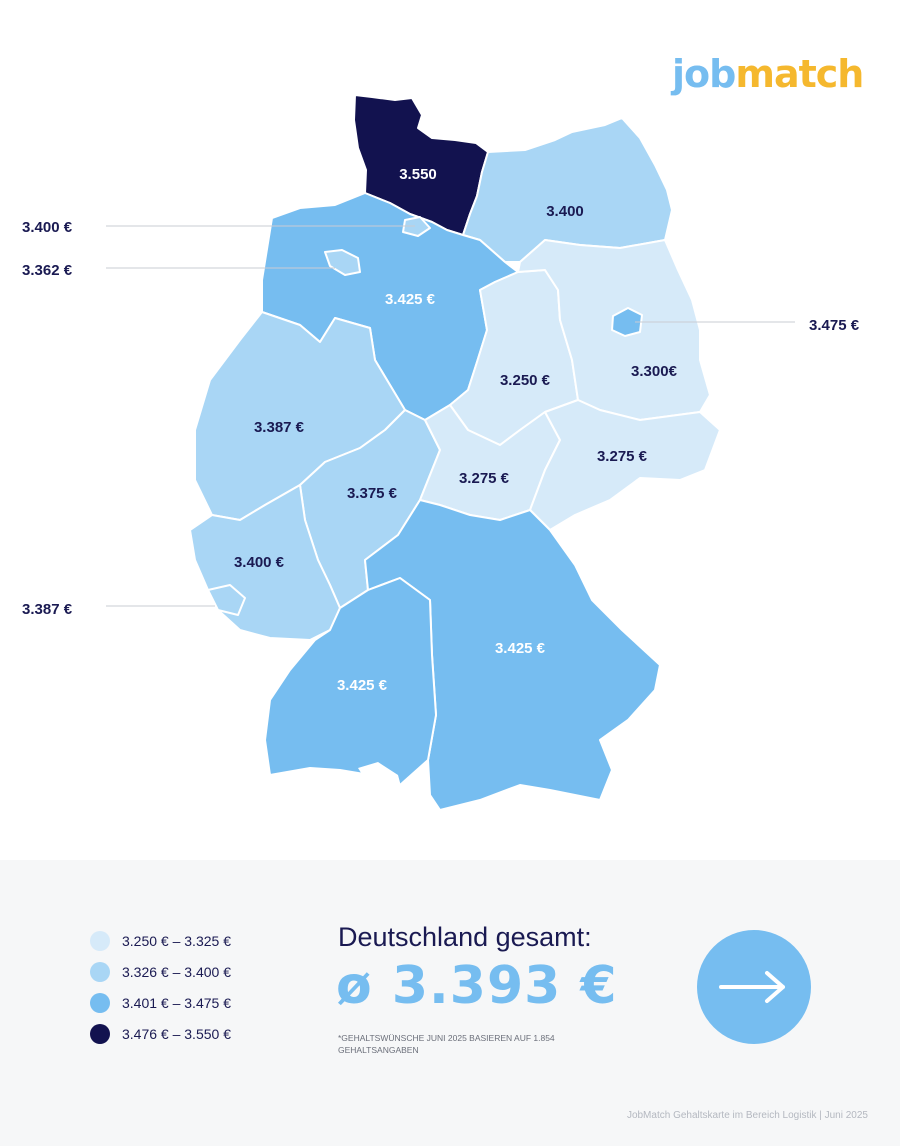 The height and width of the screenshot is (1146, 900). Describe the element at coordinates (176, 971) in the screenshot. I see `legend-label: 3.326 € – 3.400 €` at that location.